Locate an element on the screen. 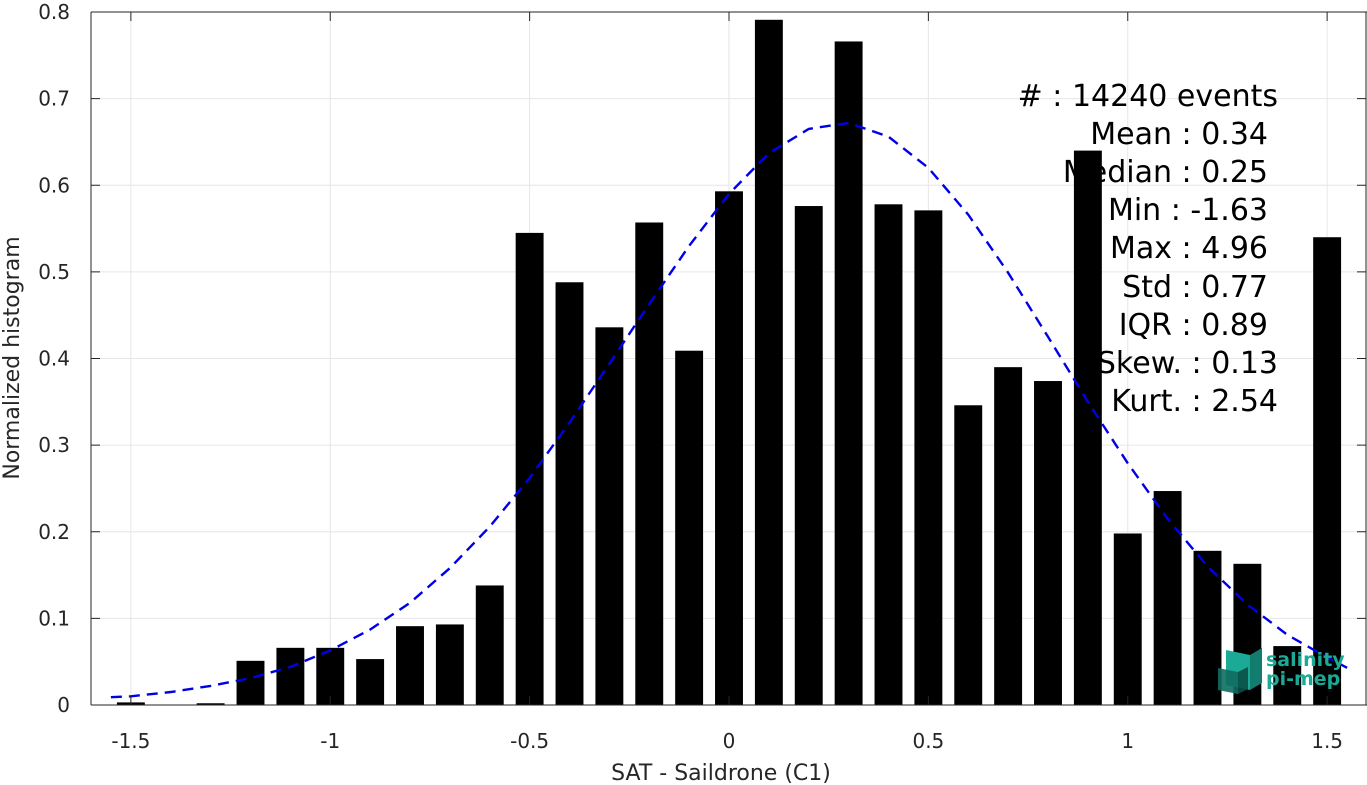  y-tick-label: 0.1 is located at coordinates (54, 618).